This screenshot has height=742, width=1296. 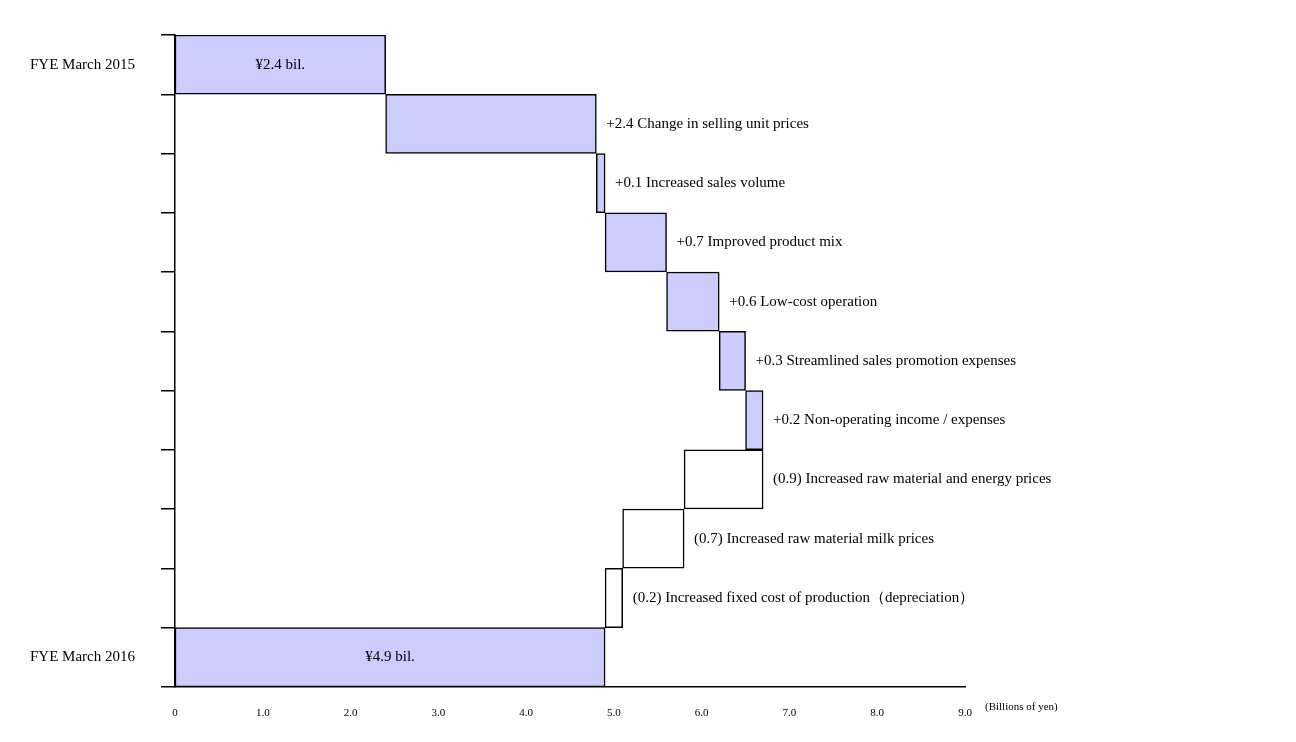 What do you see at coordinates (912, 479) in the screenshot?
I see `data-label: (0.9) Increased raw material and energy prices` at bounding box center [912, 479].